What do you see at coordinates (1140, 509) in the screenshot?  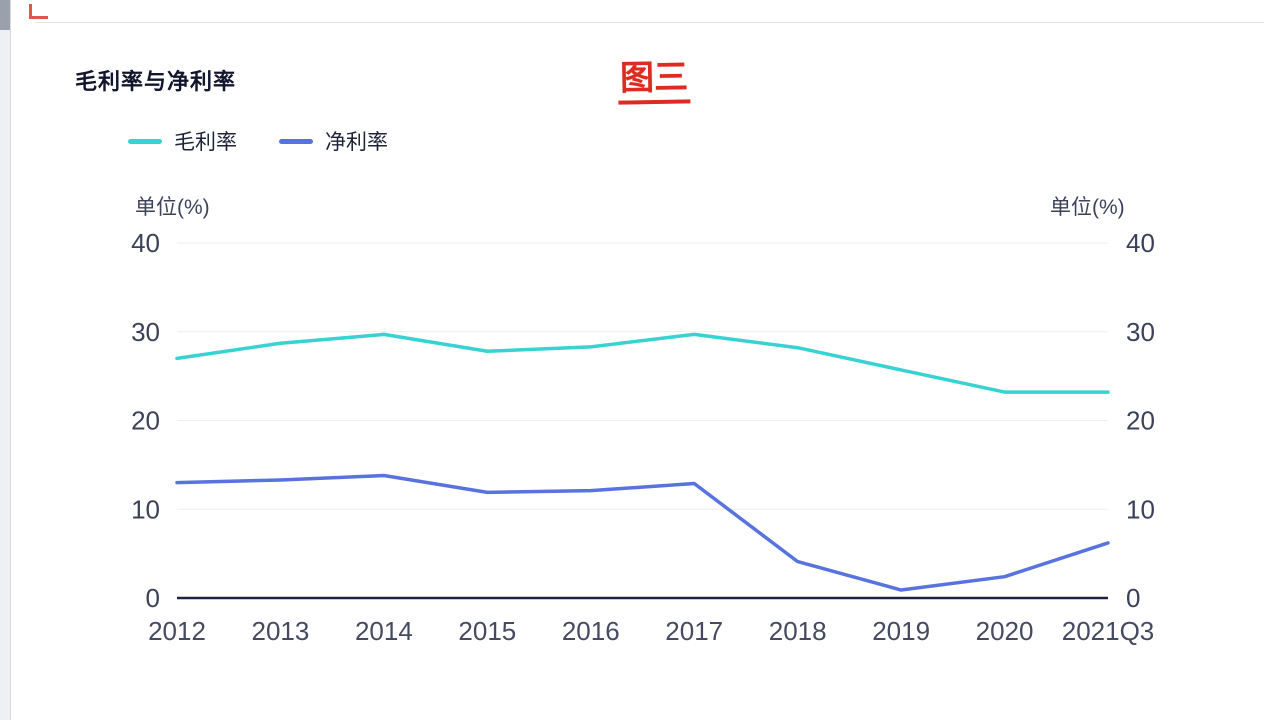 I see `y-tick-label-right: 10` at bounding box center [1140, 509].